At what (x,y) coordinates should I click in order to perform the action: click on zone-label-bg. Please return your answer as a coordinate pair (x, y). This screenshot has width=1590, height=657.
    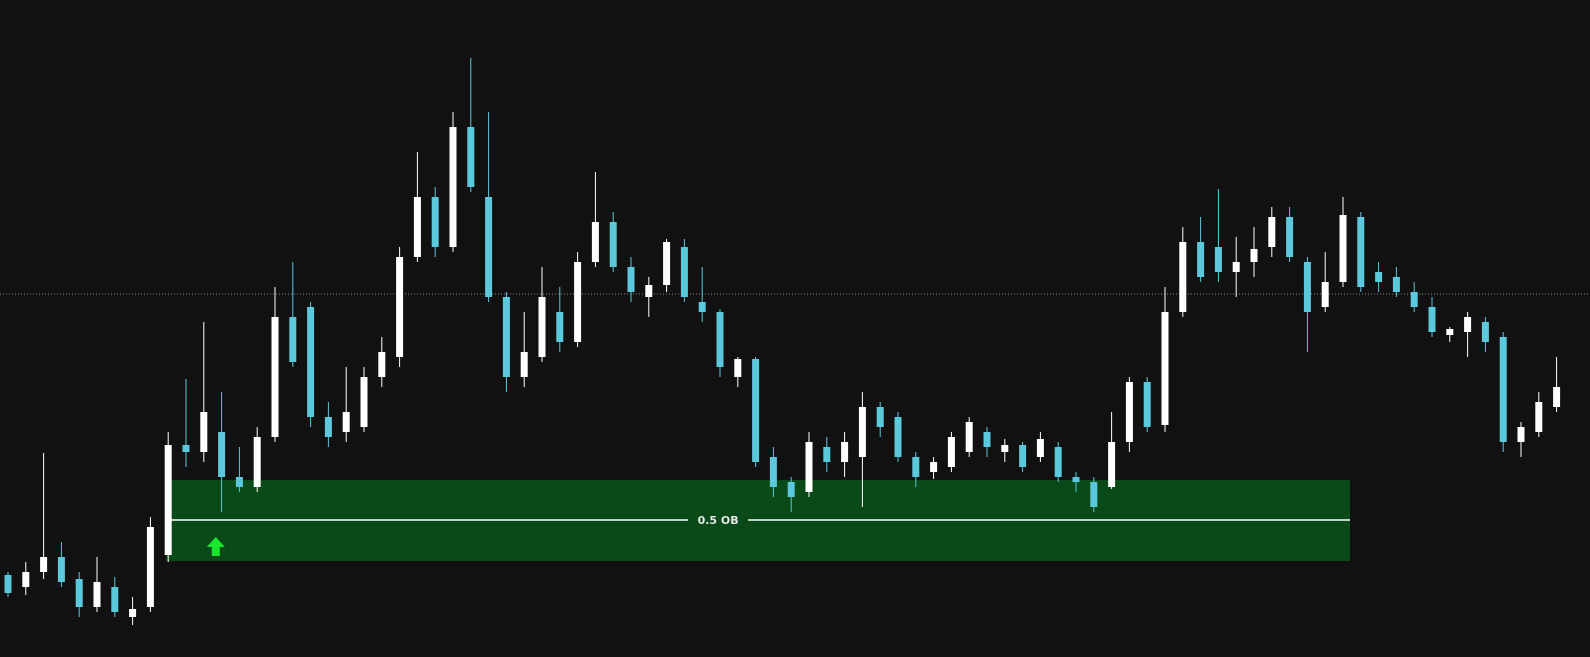
    Looking at the image, I should click on (718, 520).